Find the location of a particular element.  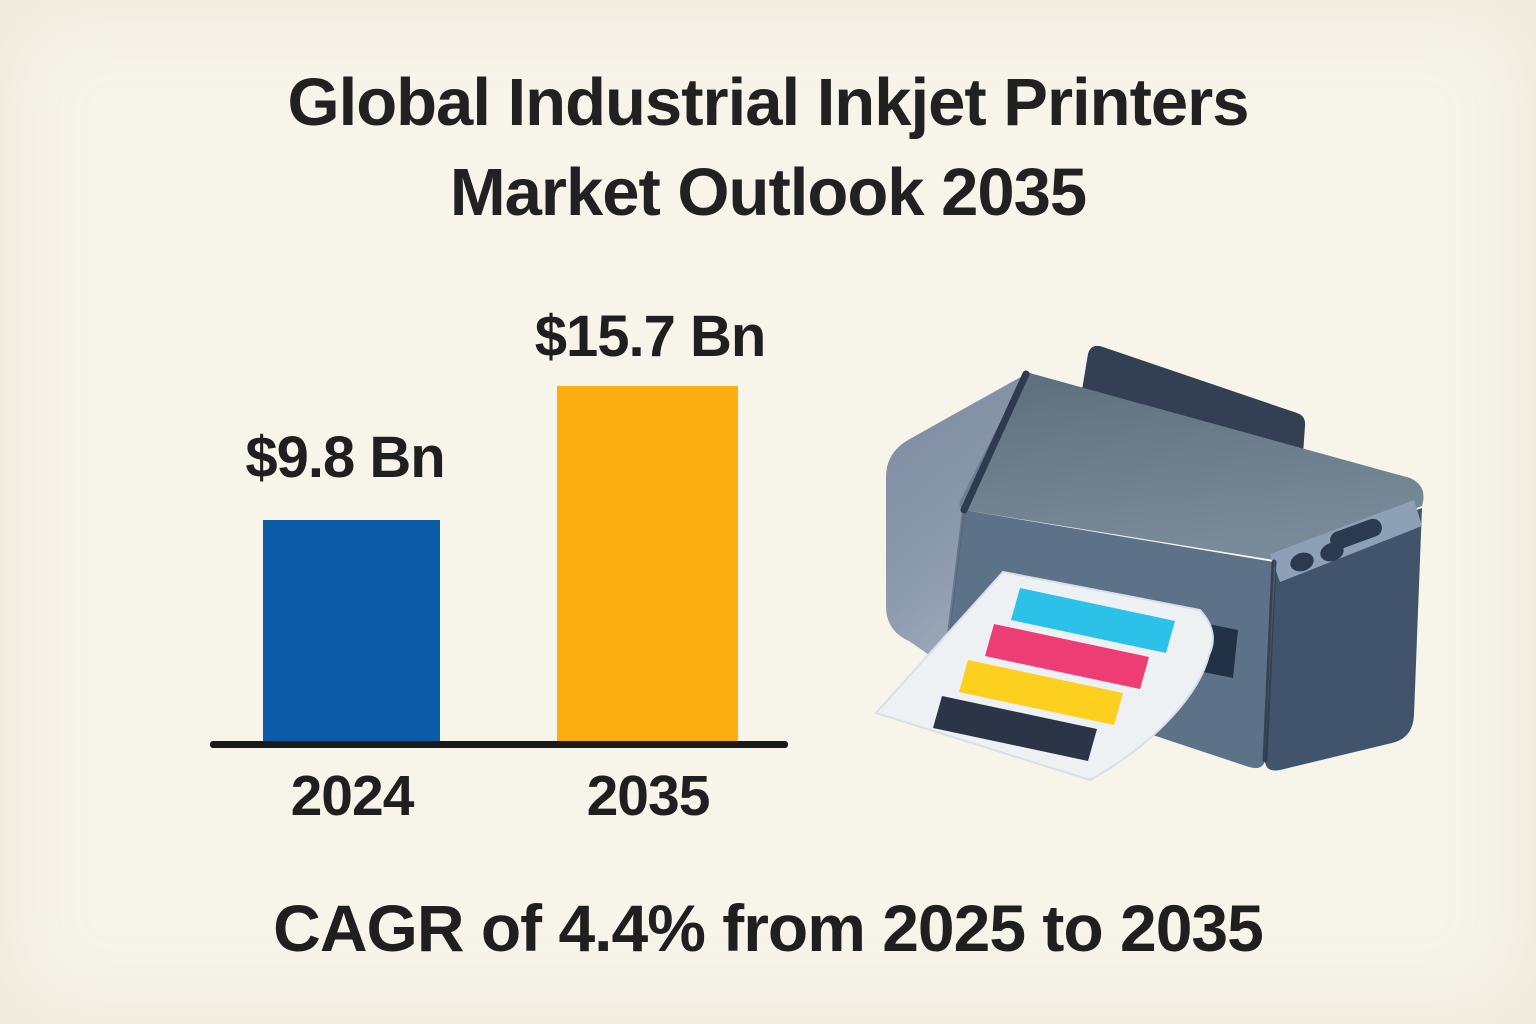

x-axis-line is located at coordinates (499, 744).